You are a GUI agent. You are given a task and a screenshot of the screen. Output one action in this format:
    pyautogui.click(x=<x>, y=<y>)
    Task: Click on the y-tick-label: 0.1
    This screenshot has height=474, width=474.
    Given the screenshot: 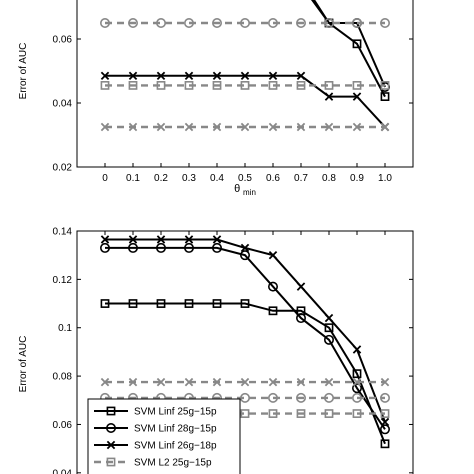 What is the action you would take?
    pyautogui.click(x=65, y=328)
    